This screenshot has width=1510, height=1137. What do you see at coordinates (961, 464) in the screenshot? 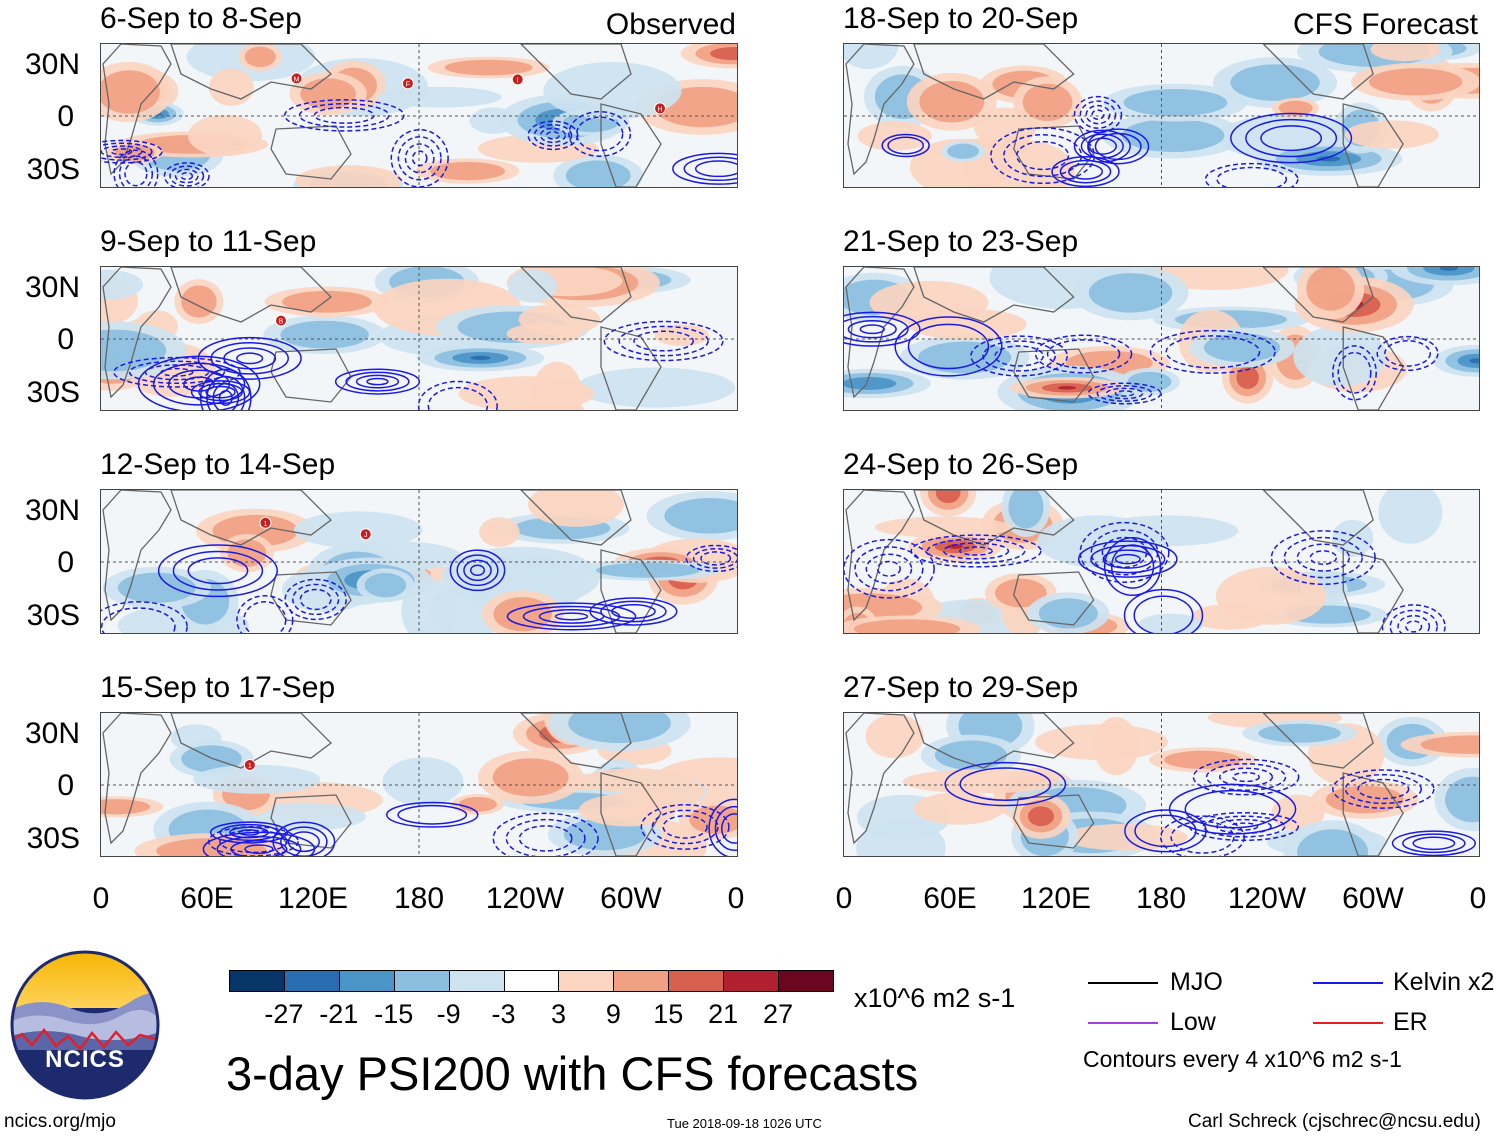
I see `panel-6-title: 24-Sep to 26-Sep` at bounding box center [961, 464].